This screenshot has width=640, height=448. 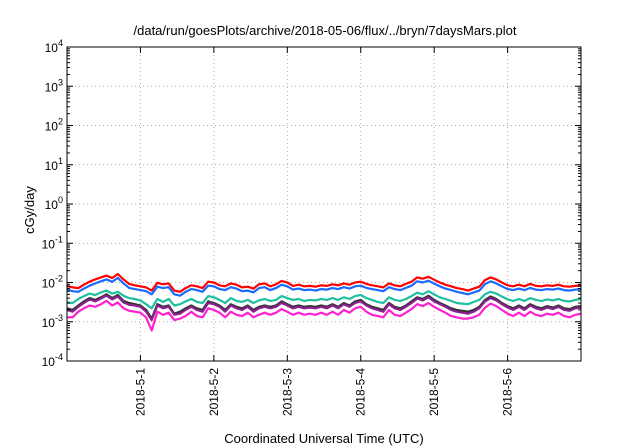 What do you see at coordinates (508, 392) in the screenshot?
I see `x-tick-label: 2018-5-6` at bounding box center [508, 392].